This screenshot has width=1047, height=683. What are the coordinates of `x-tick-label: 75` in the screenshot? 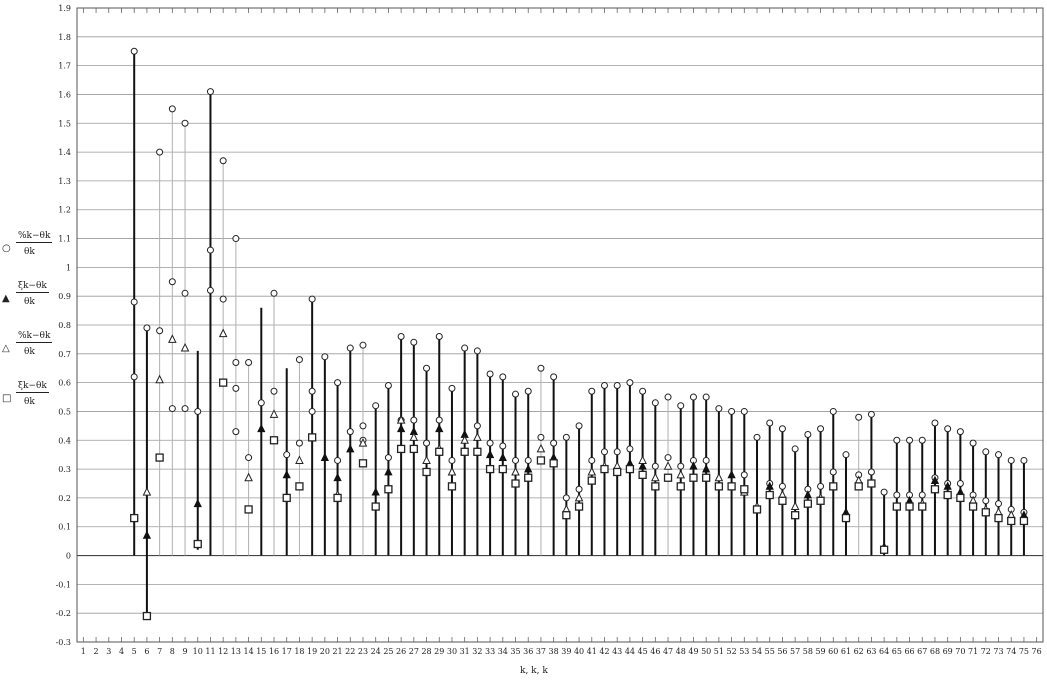 It's located at (1024, 651).